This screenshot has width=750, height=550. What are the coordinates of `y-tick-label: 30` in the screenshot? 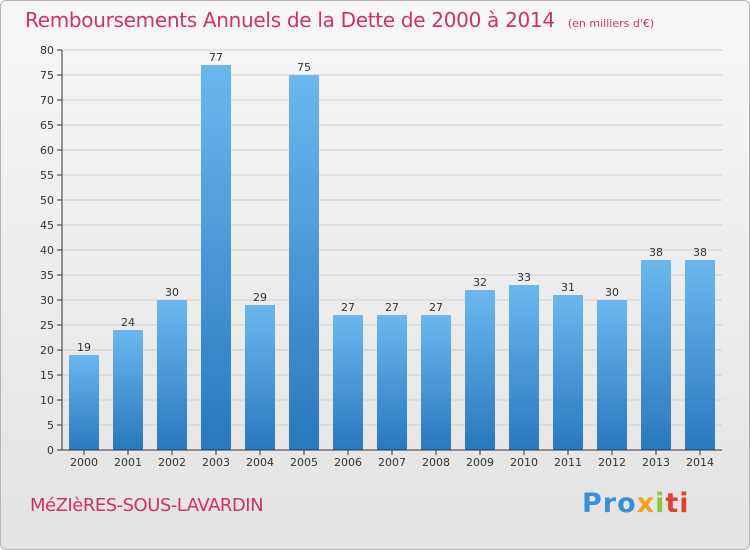 It's located at (47, 300).